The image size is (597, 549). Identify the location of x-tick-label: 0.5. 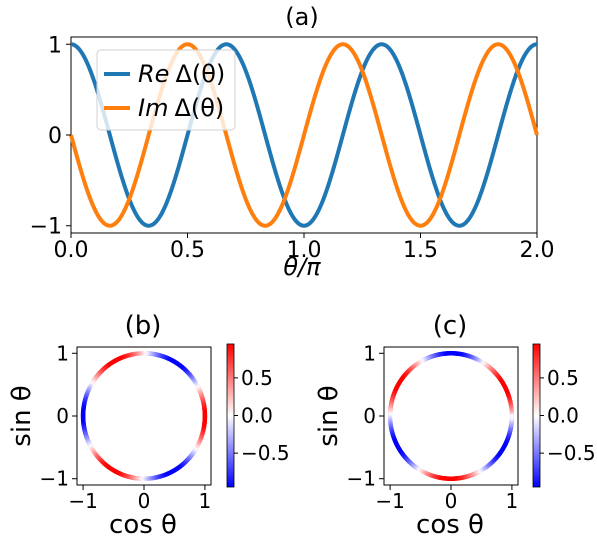
(187, 250).